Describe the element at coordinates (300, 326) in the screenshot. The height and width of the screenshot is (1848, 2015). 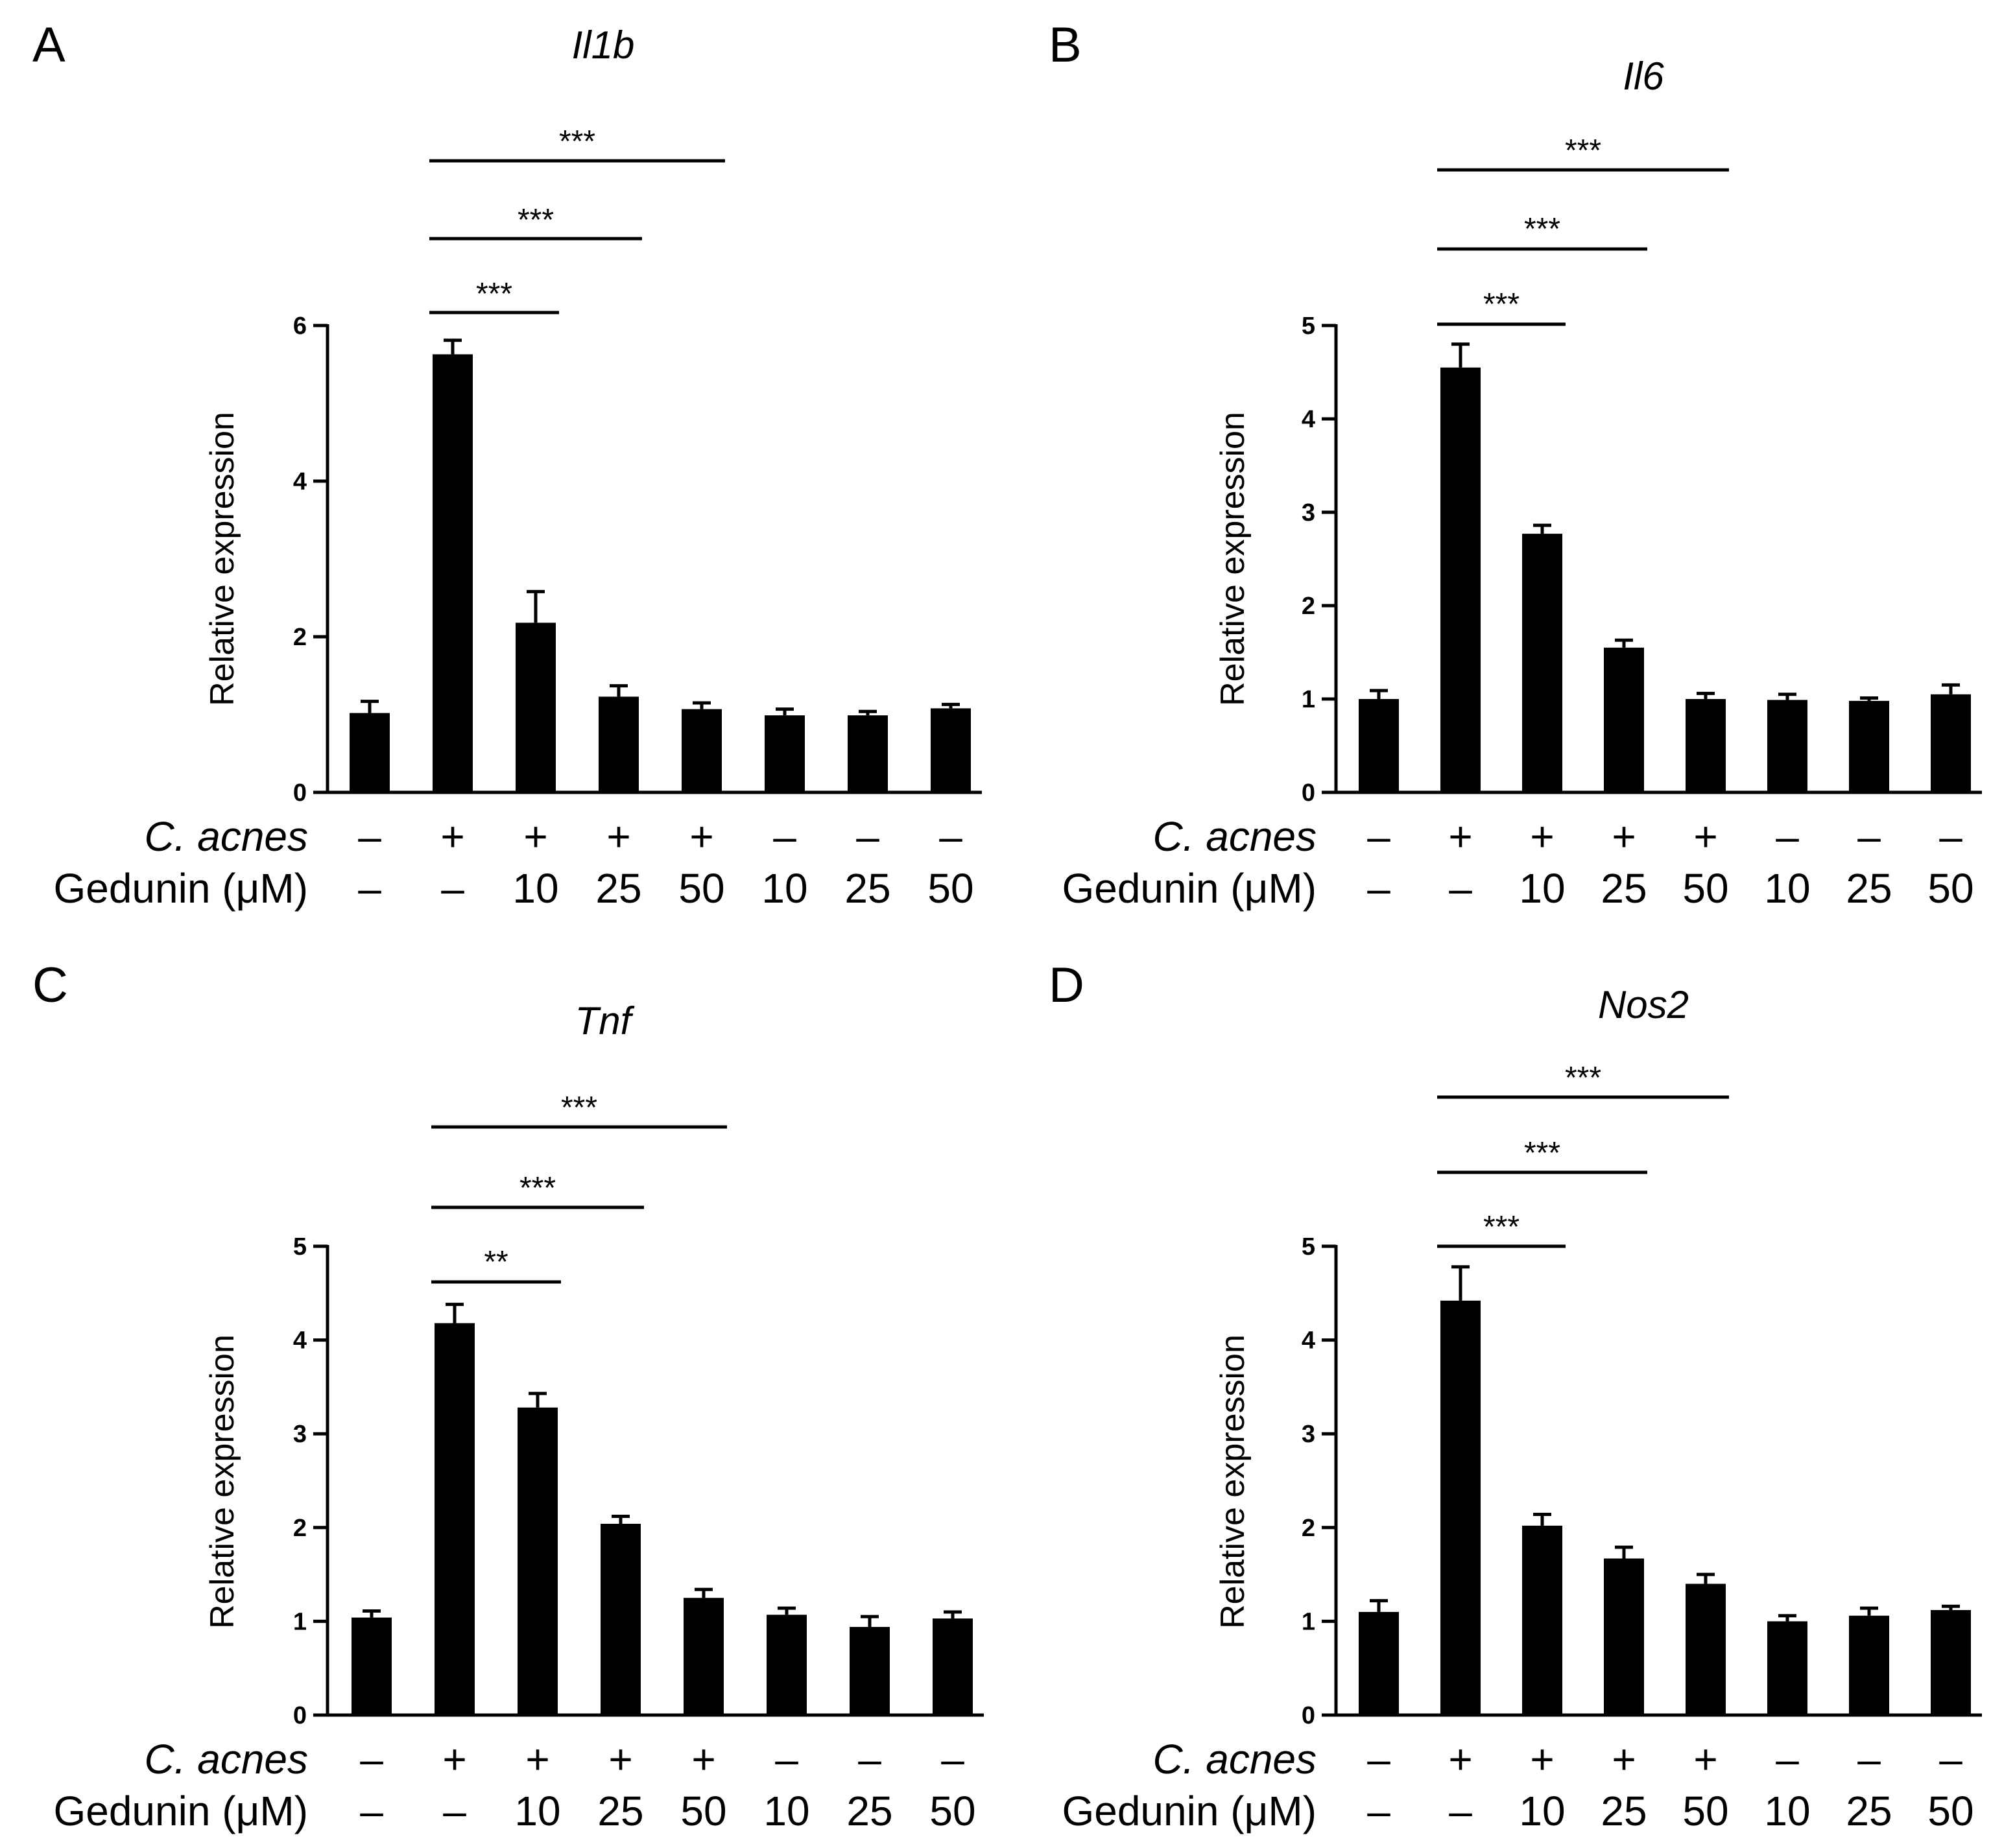
I see `y-tick-label: 6` at that location.